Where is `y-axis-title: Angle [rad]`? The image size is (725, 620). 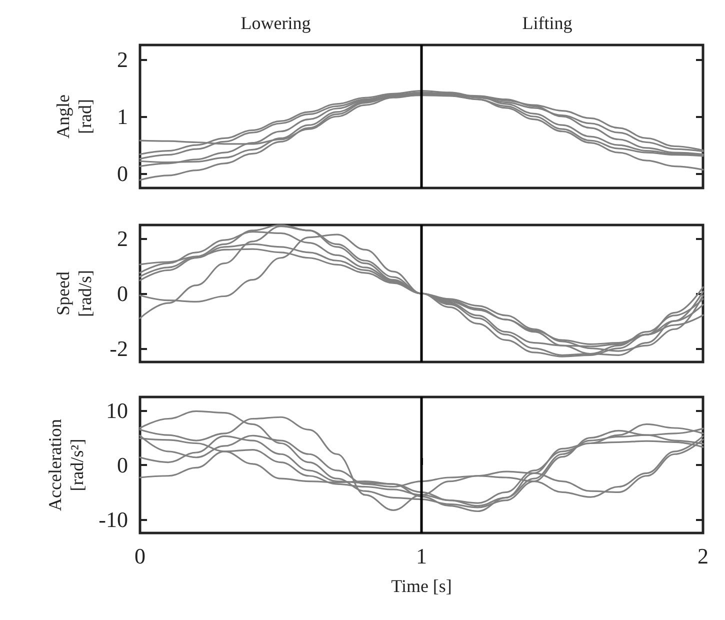 y-axis-title: Angle [rad] is located at coordinates (74, 116).